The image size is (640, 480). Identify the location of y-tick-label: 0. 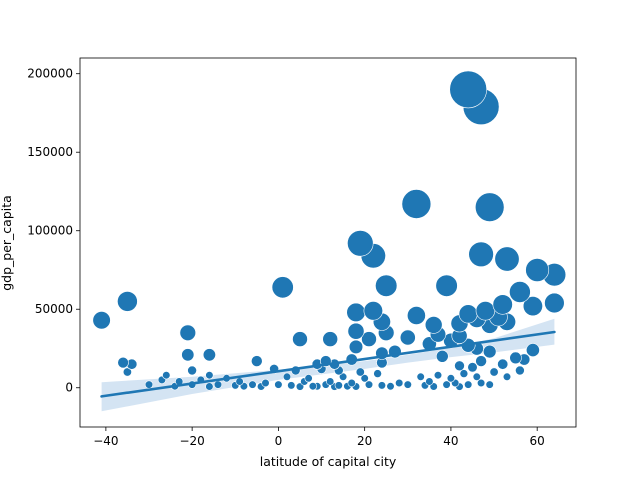
(69, 388).